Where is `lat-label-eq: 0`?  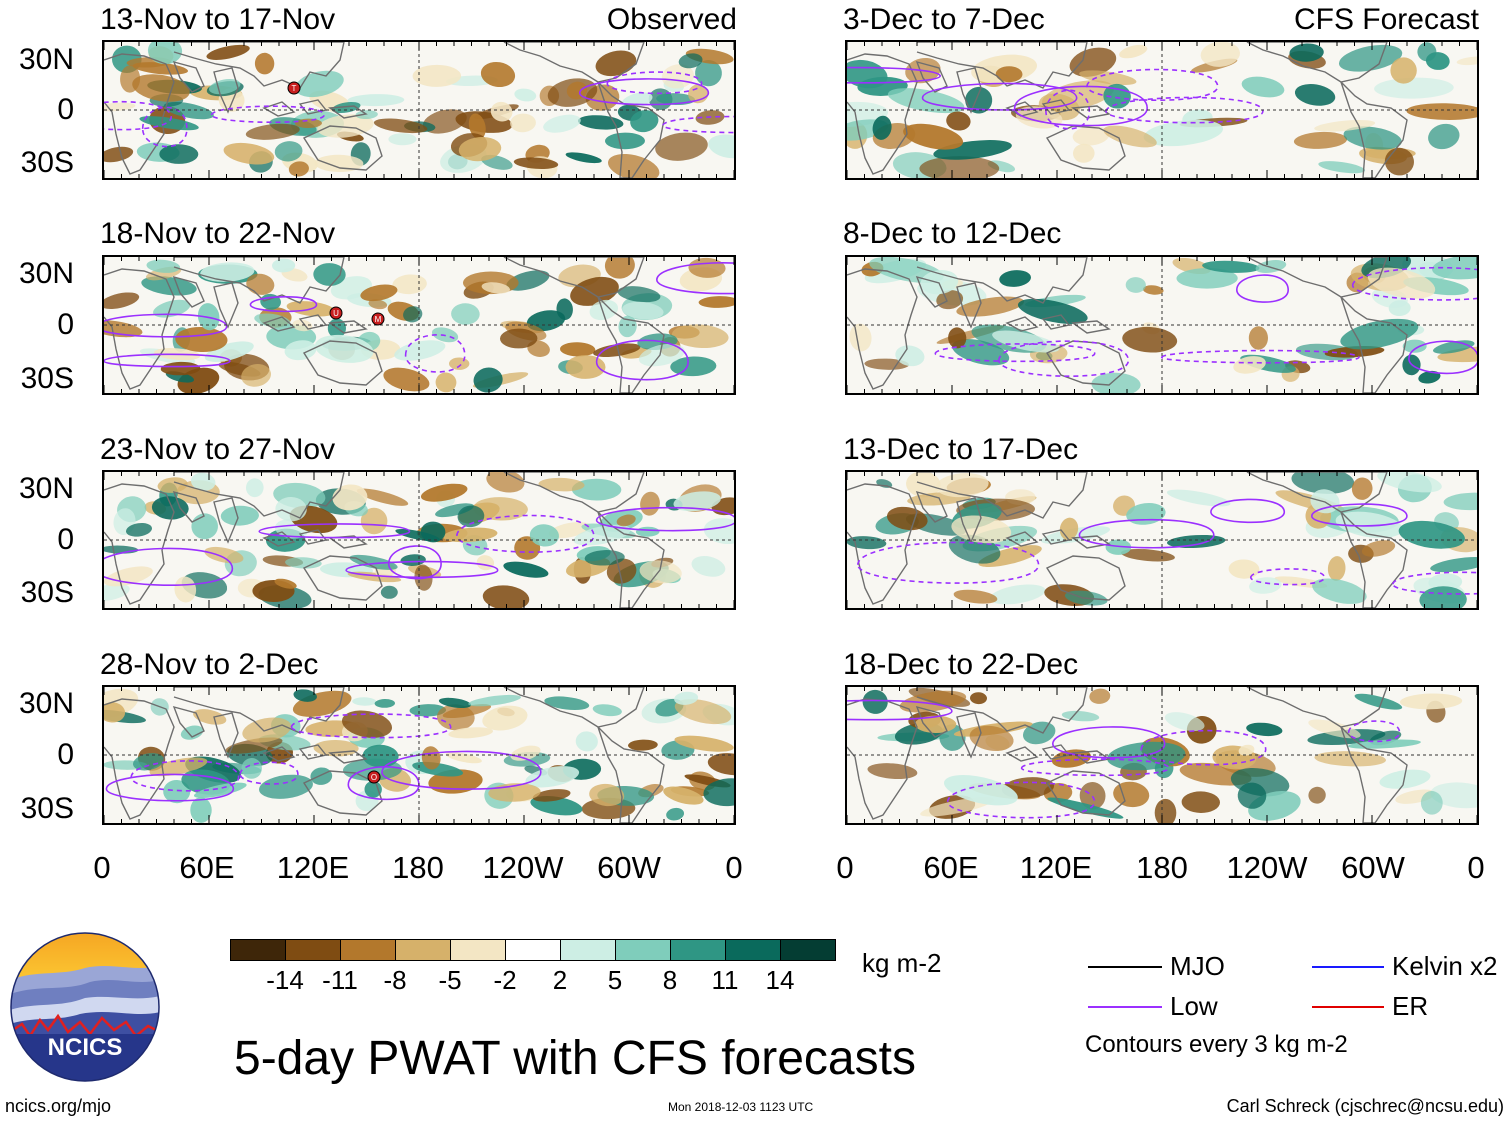 lat-label-eq: 0 is located at coordinates (65, 754).